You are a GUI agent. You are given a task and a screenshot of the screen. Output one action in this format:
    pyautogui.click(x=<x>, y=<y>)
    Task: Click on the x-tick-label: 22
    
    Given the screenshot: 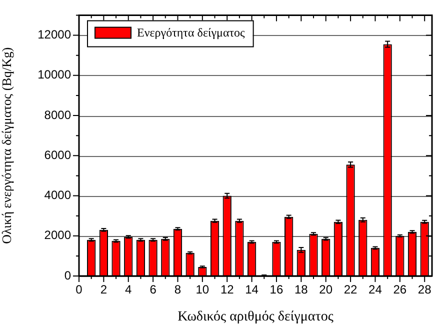 What is the action you would take?
    pyautogui.click(x=351, y=289)
    